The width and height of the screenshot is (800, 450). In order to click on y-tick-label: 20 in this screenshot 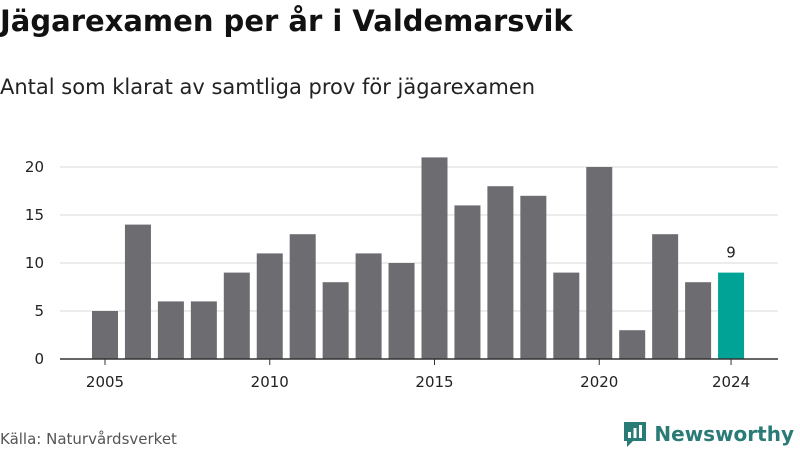, I will do `click(34, 167)`.